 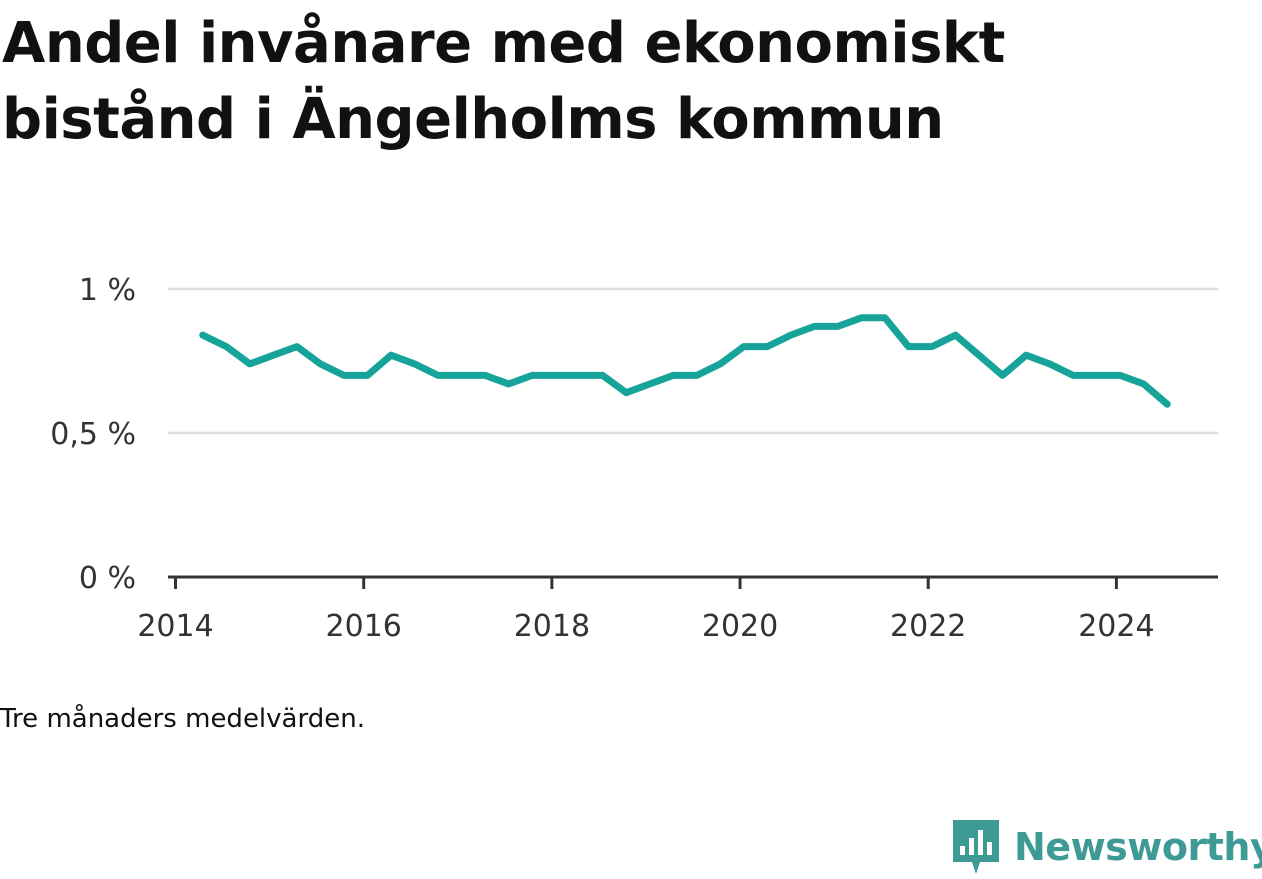 What do you see at coordinates (552, 626) in the screenshot?
I see `x-tick-label-2: 2018` at bounding box center [552, 626].